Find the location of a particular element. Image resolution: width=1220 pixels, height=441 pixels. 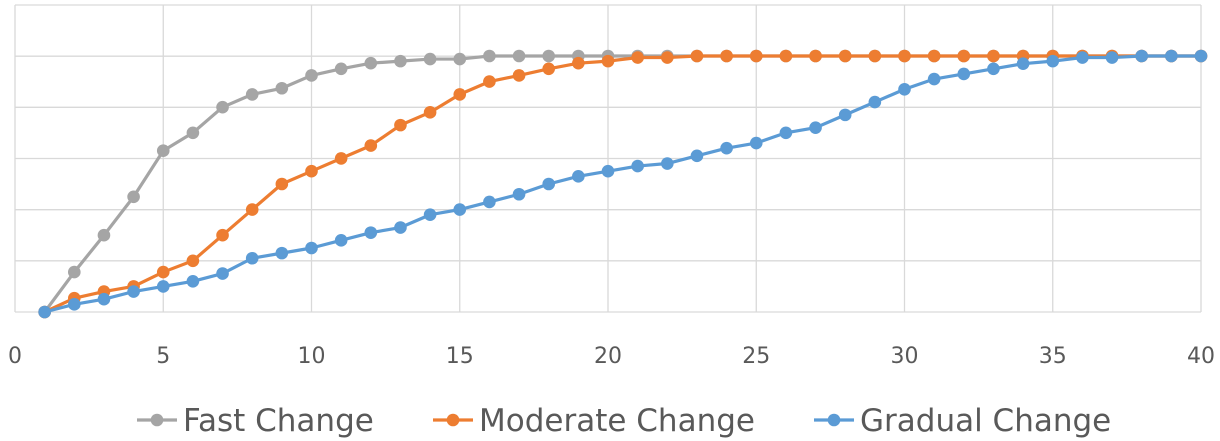

legend-label: Gradual Change is located at coordinates (985, 421).